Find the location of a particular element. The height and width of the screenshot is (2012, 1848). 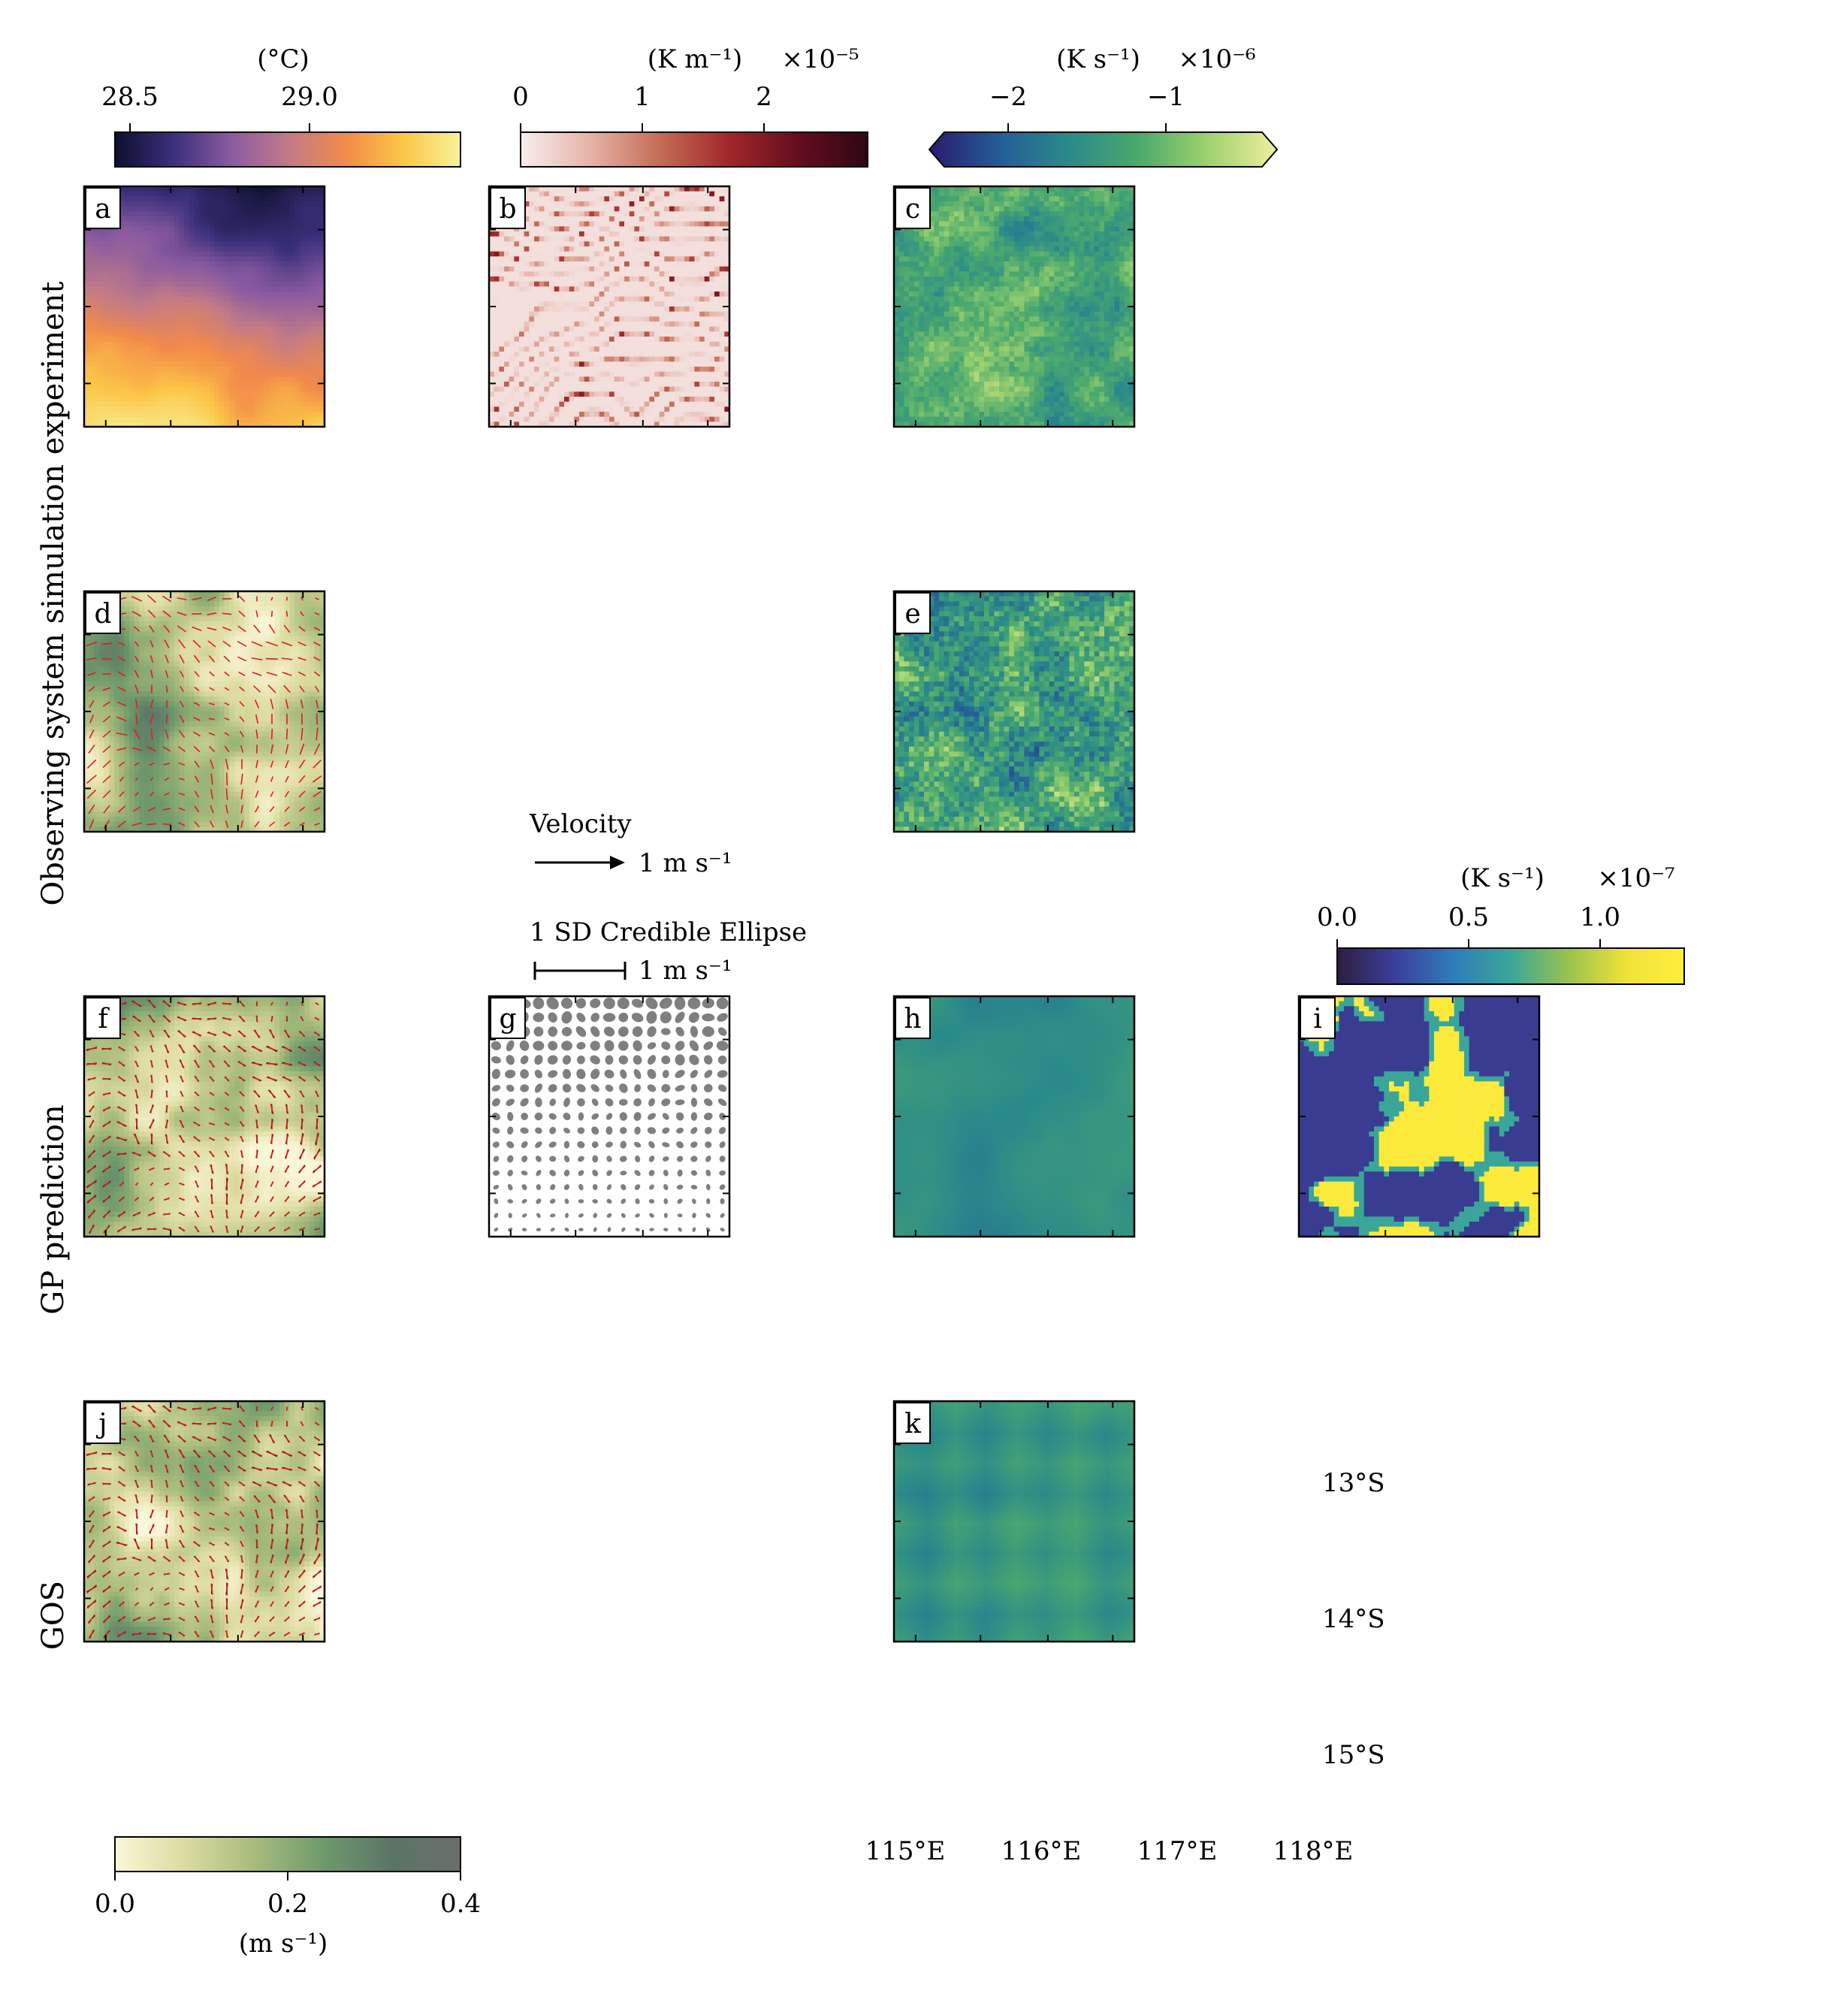

colorbar-speed-tick: 0.2 is located at coordinates (287, 1904).